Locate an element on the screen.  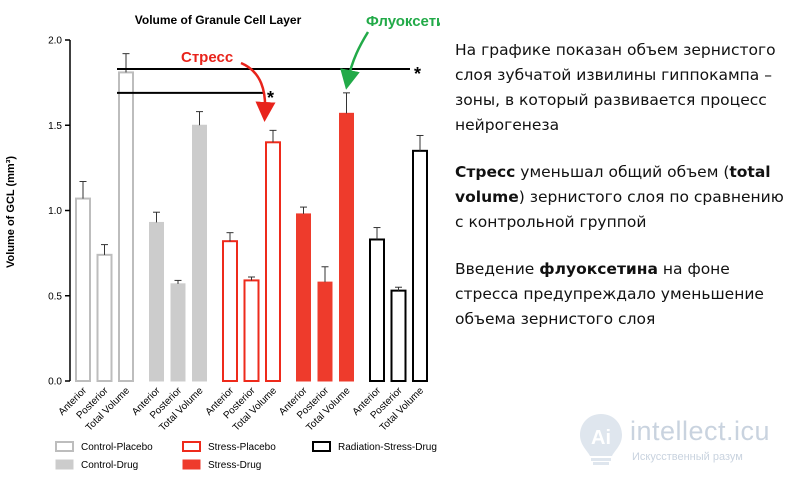
significance-group: ** is located at coordinates (269, 86).